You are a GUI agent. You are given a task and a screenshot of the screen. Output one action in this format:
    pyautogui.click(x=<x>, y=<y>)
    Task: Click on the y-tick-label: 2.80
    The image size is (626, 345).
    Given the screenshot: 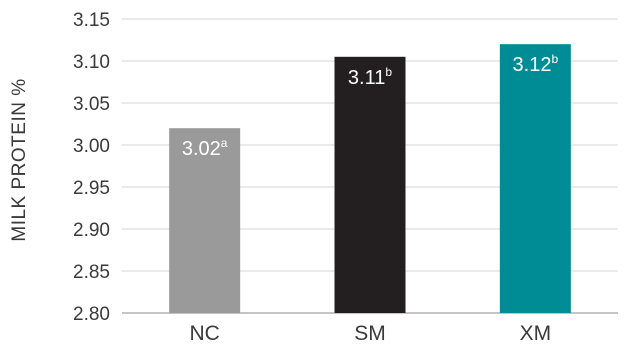 What is the action you would take?
    pyautogui.click(x=91, y=314)
    